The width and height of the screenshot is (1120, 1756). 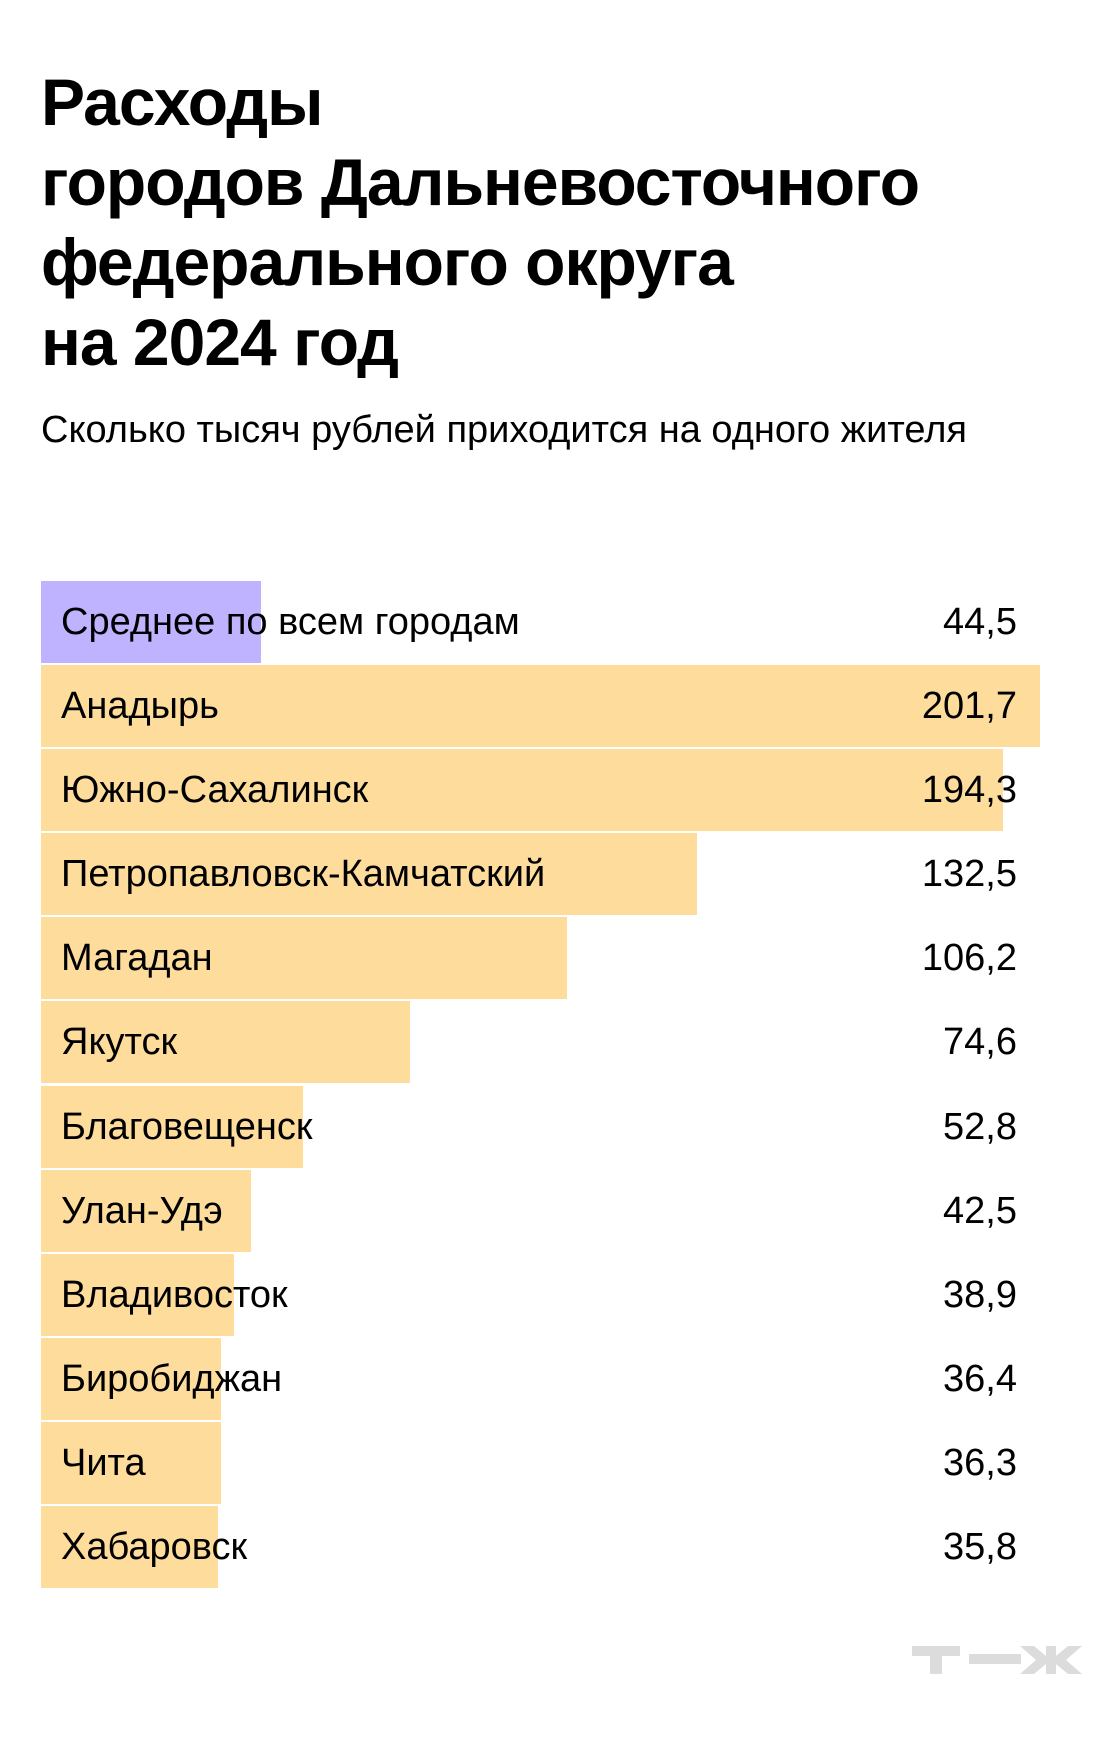 I want to click on bar-label: Улан-Удэ, so click(x=142, y=1210).